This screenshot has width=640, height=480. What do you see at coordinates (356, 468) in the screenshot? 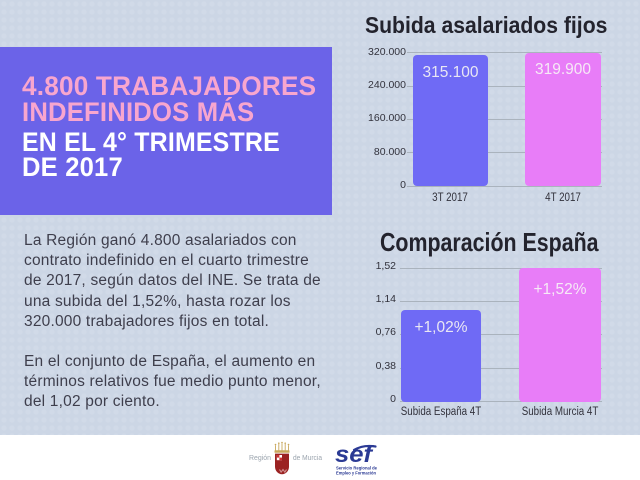
I see `svg-text: Servicio Regional de` at bounding box center [356, 468].